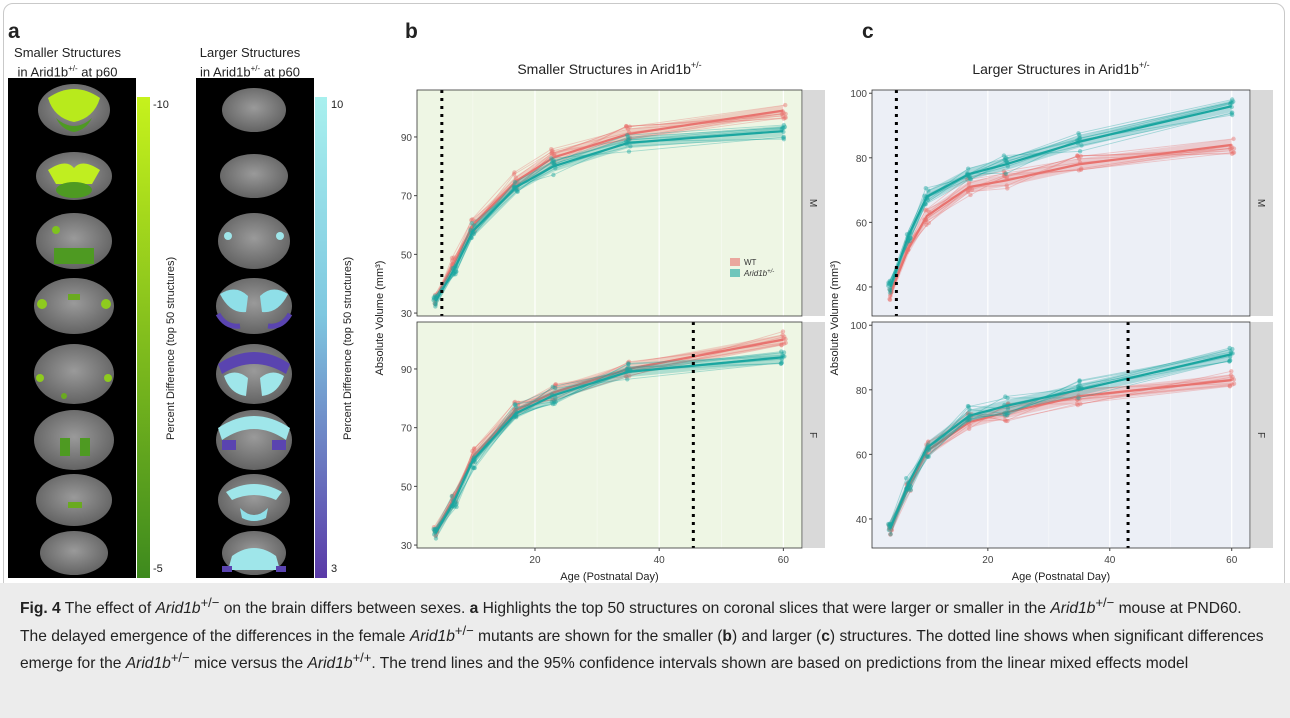 The width and height of the screenshot is (1290, 718). I want to click on facet-strip-M, so click(814, 203).